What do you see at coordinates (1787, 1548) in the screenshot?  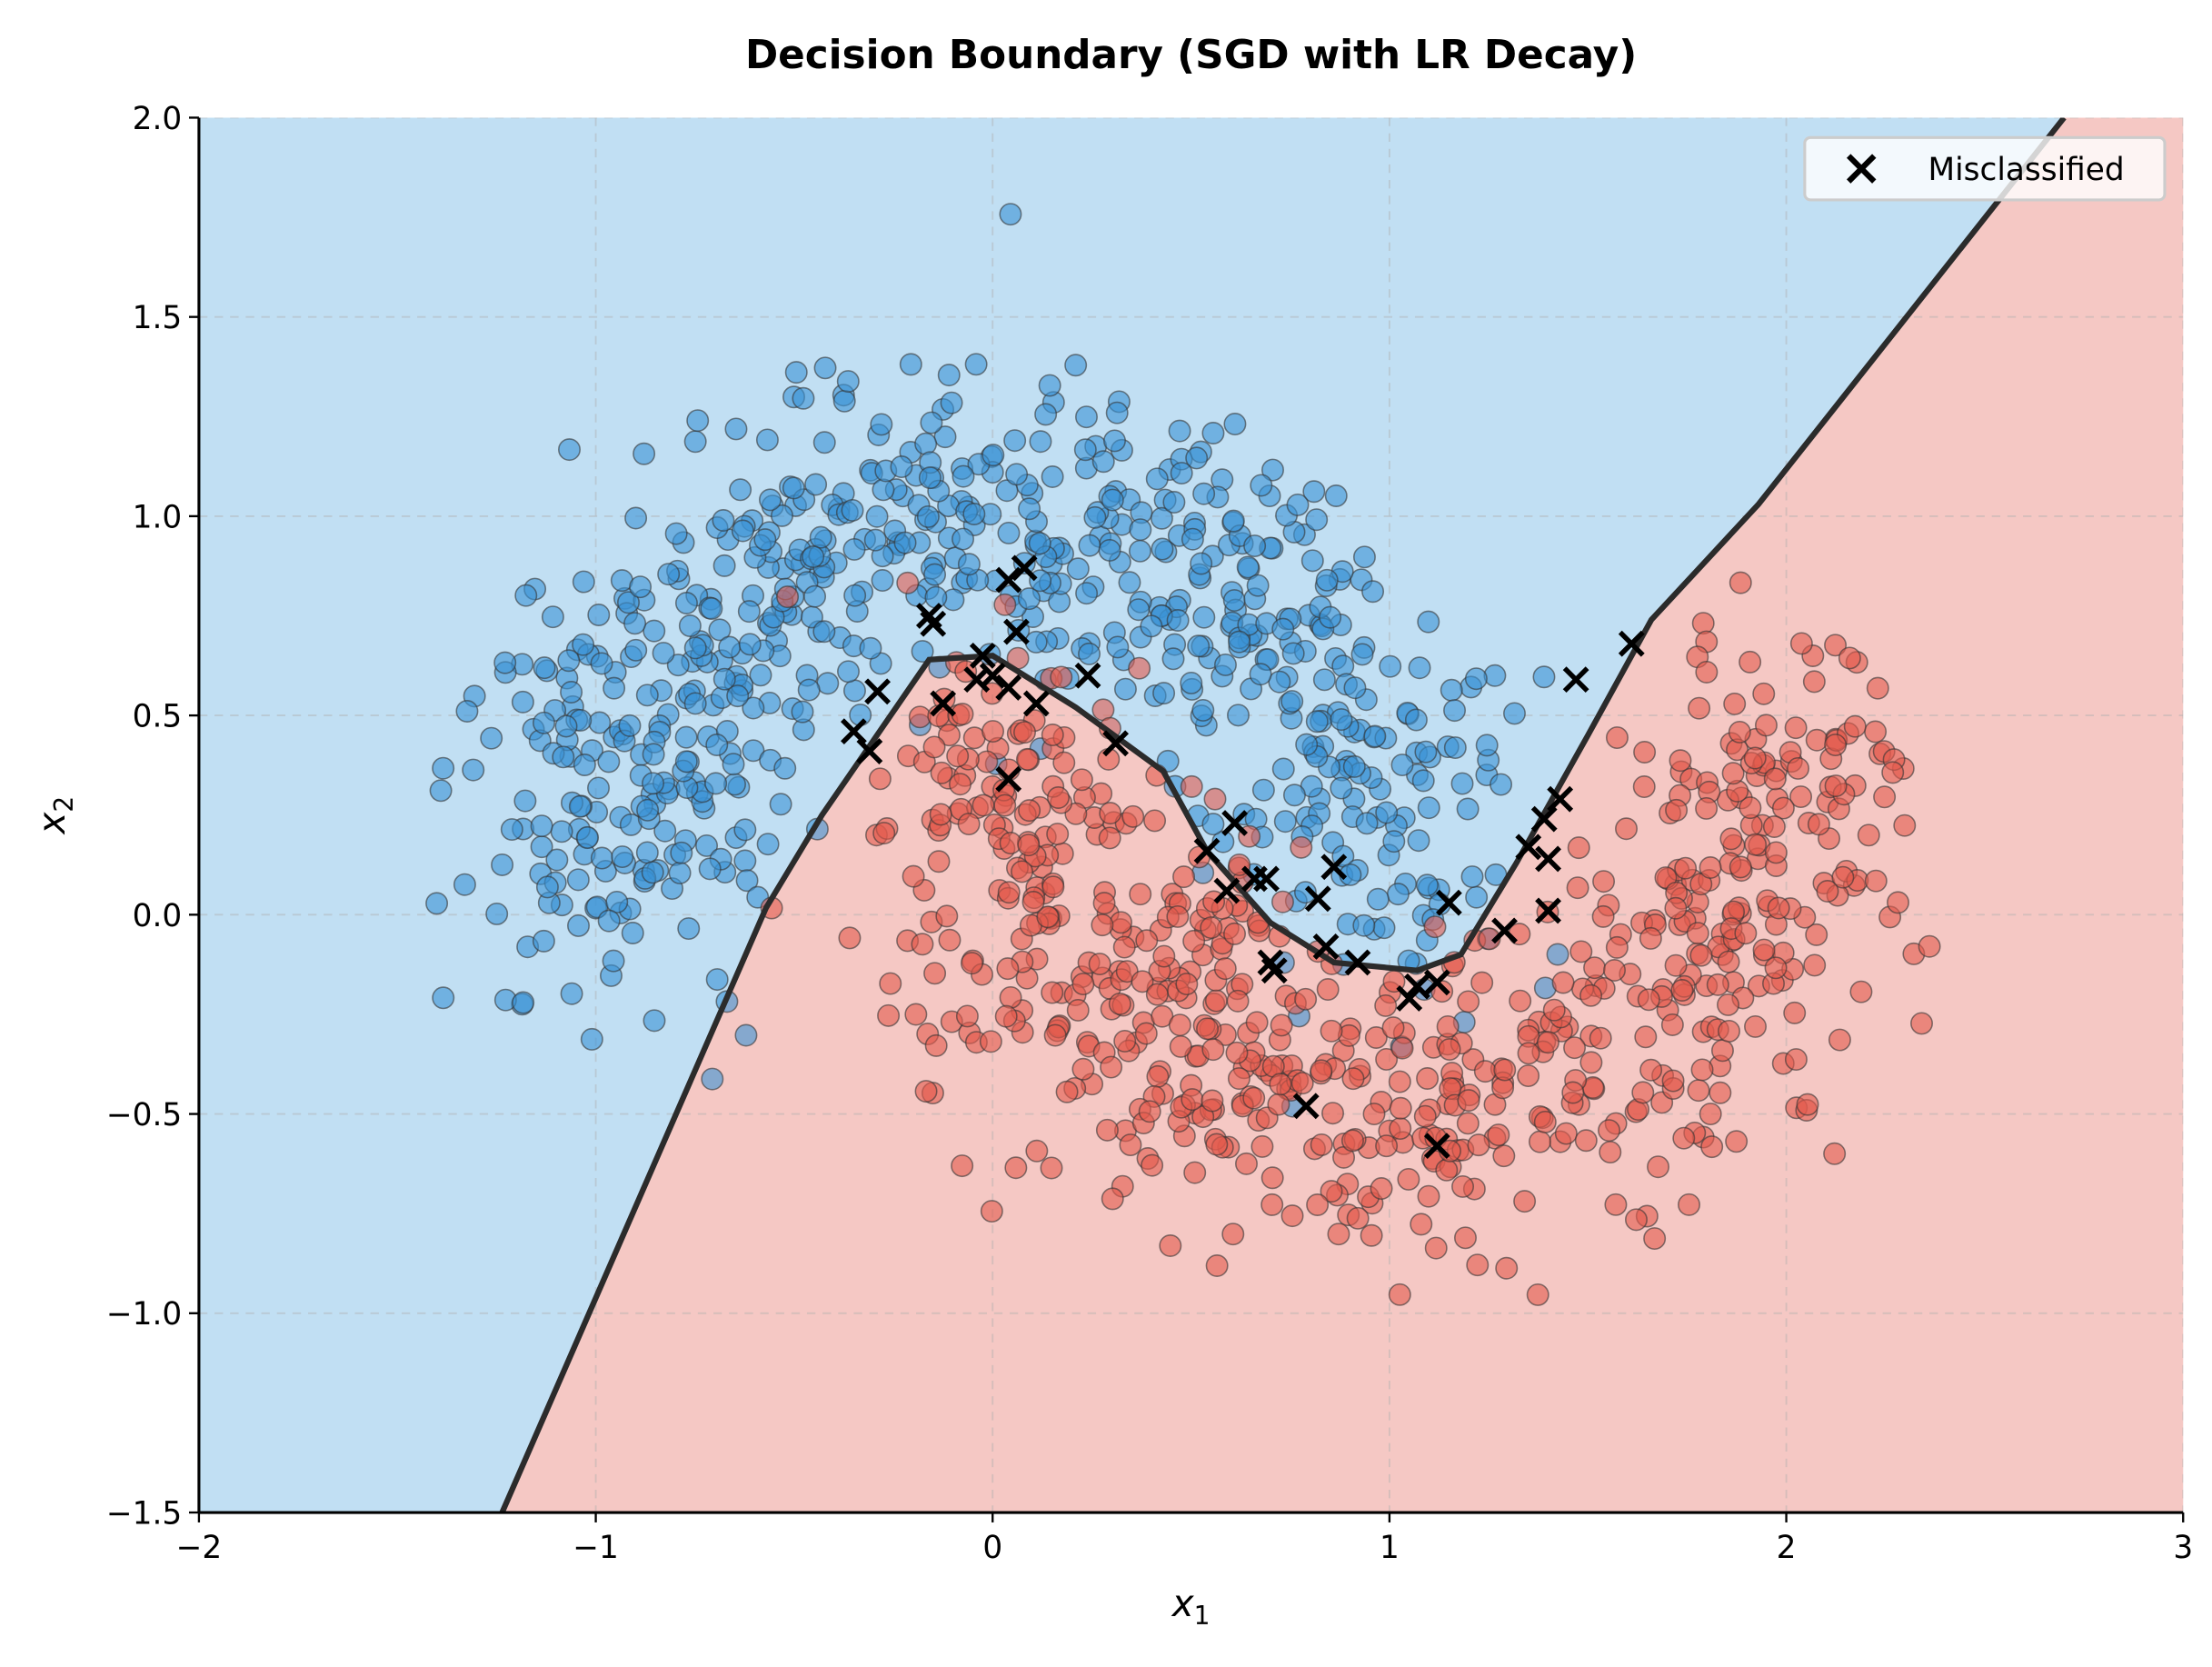 I see `x-tick-label: 2` at bounding box center [1787, 1548].